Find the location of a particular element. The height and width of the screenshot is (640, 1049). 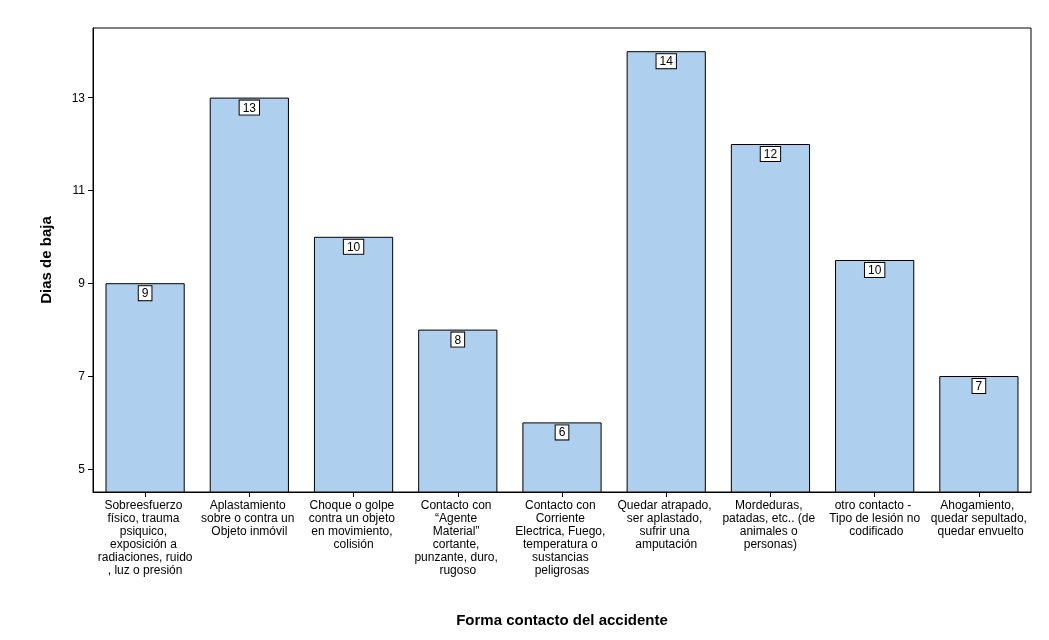

data-label: 14 is located at coordinates (666, 61).